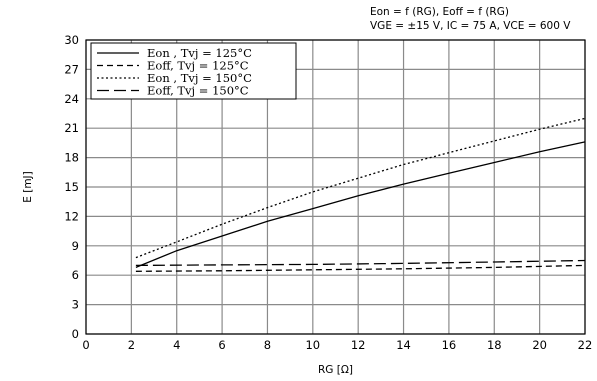  Describe the element at coordinates (71, 158) in the screenshot. I see `y-tick-label: 18` at that location.